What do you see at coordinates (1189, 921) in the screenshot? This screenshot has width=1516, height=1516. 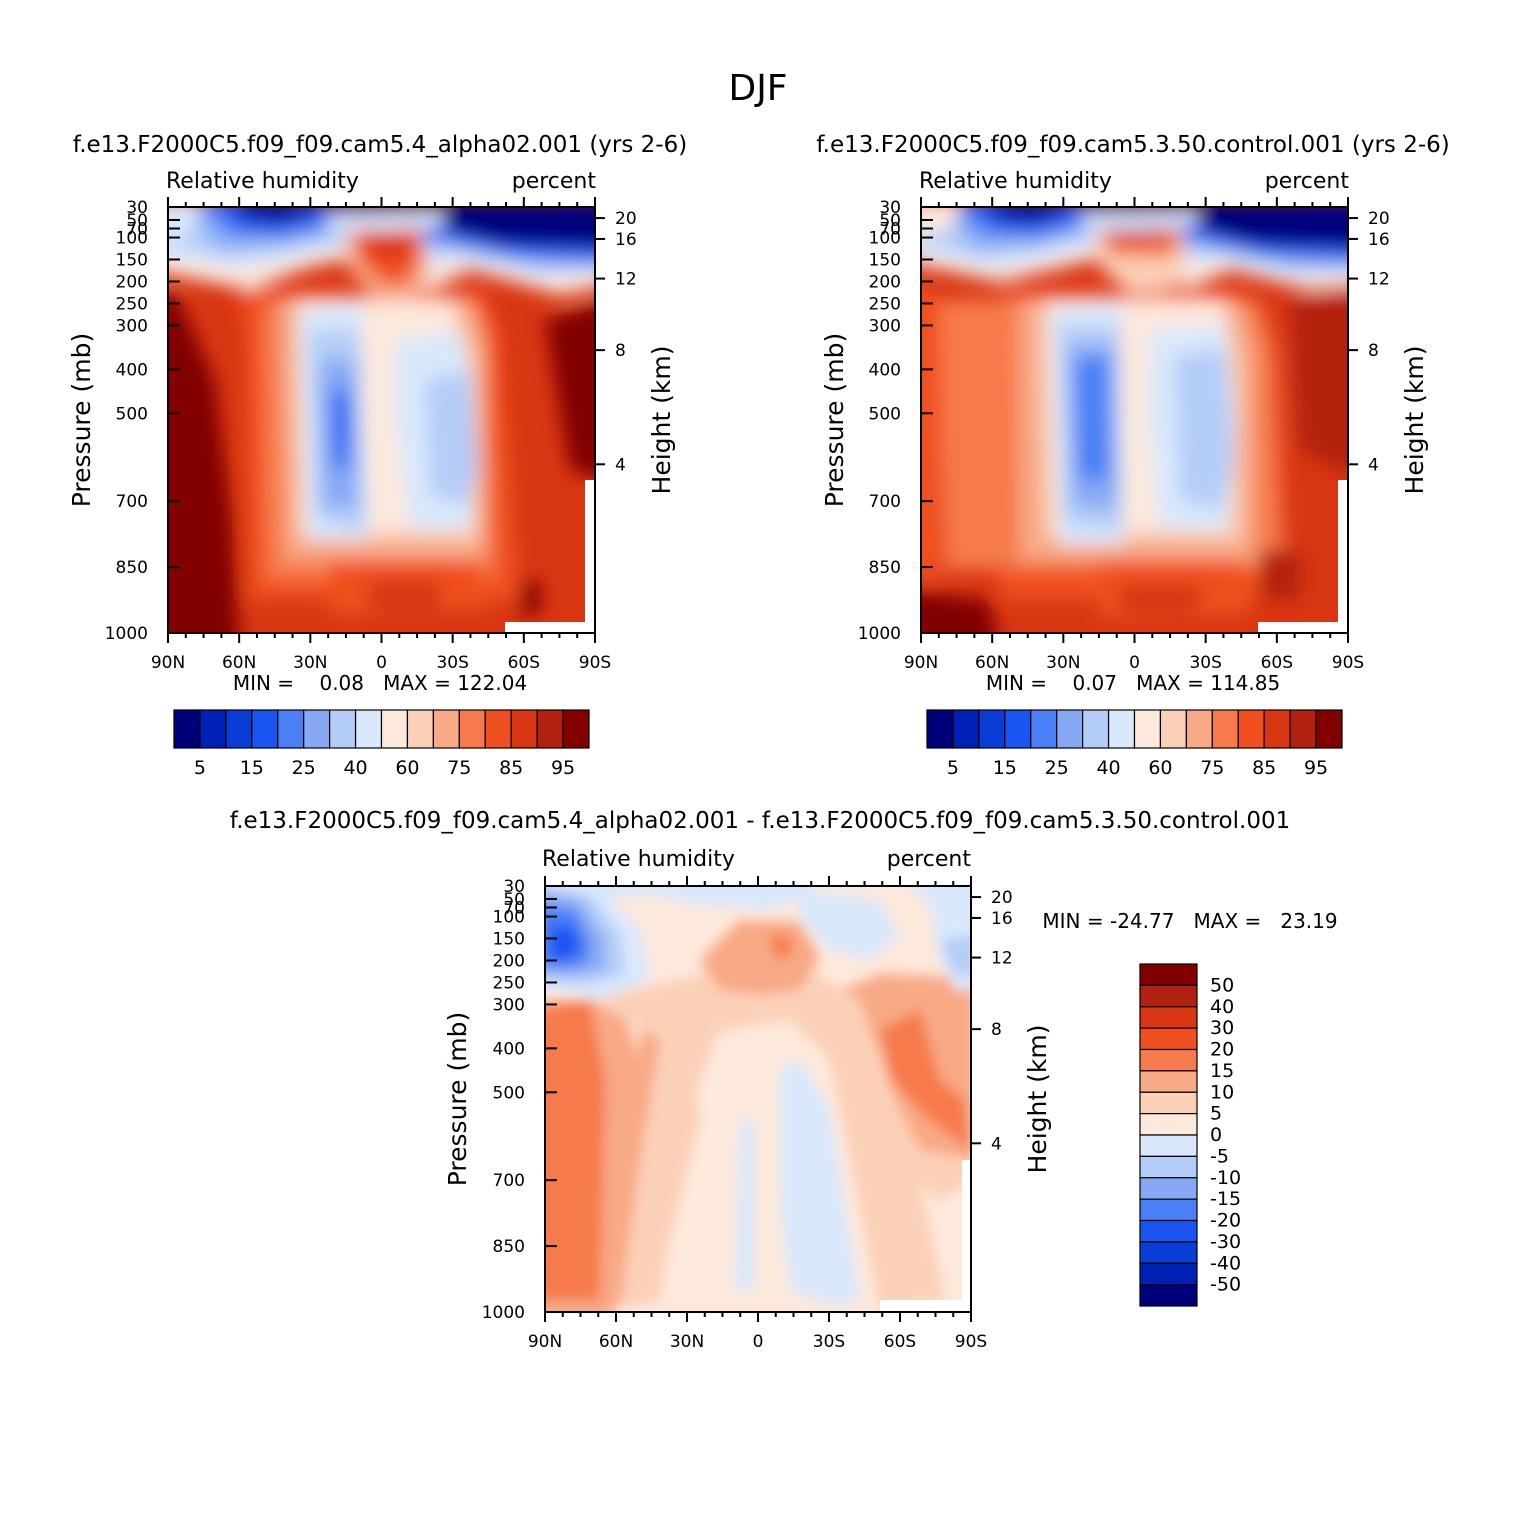 I see `min-max-label: MIN = -24.77 MAX = 23.19` at bounding box center [1189, 921].